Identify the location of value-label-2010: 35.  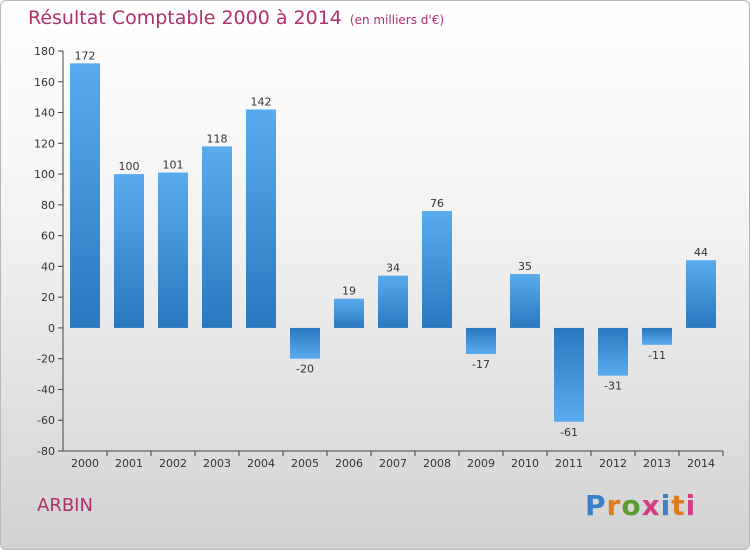
(525, 266).